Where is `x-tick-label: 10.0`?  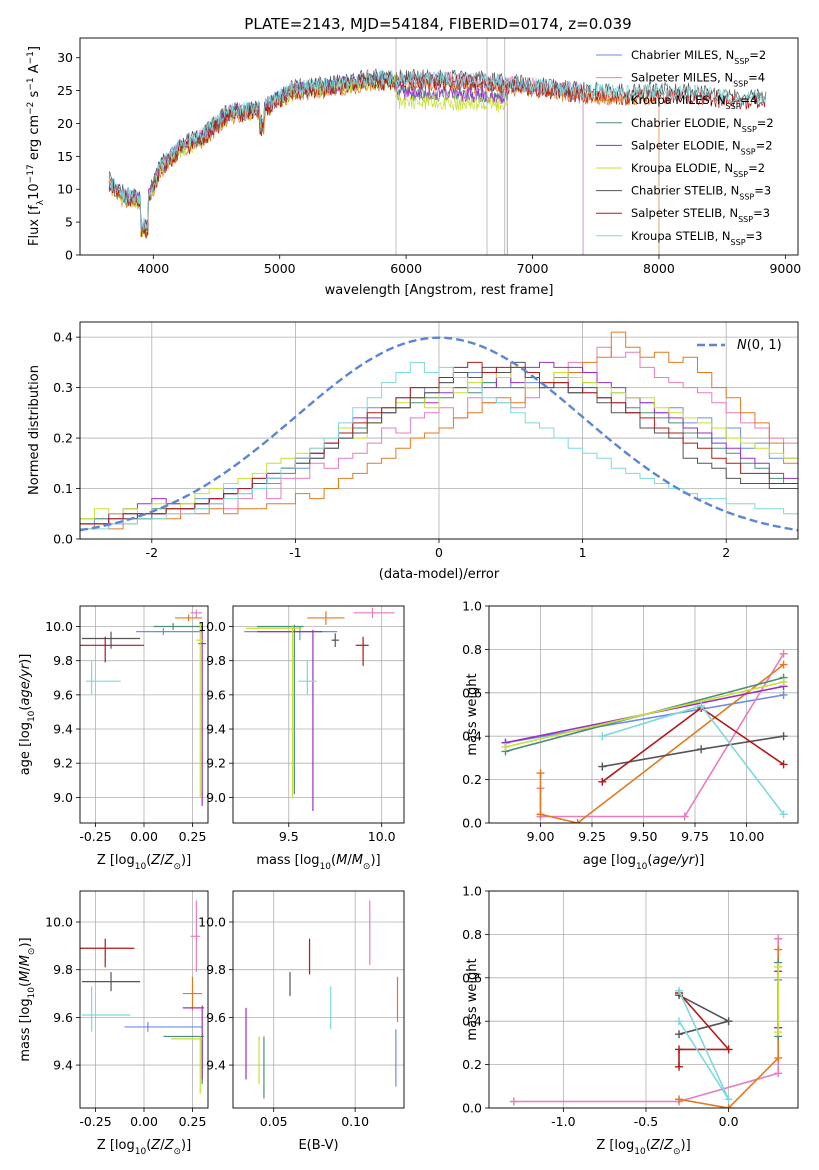 x-tick-label: 10.0 is located at coordinates (382, 836).